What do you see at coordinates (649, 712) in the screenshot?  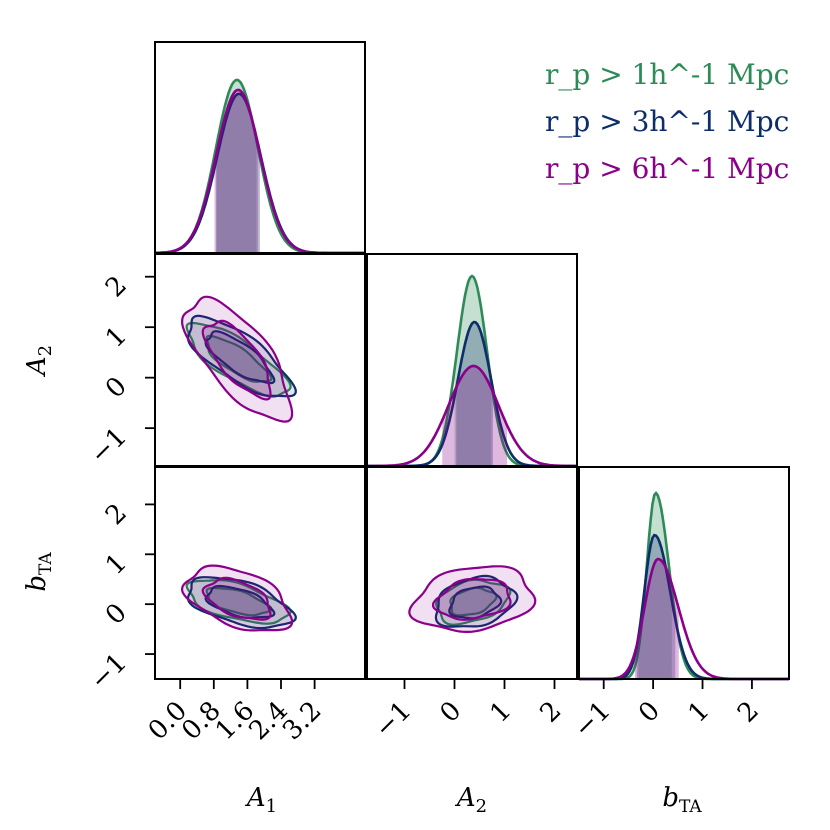 I see `xtick-label-b_TA-1: 0` at bounding box center [649, 712].